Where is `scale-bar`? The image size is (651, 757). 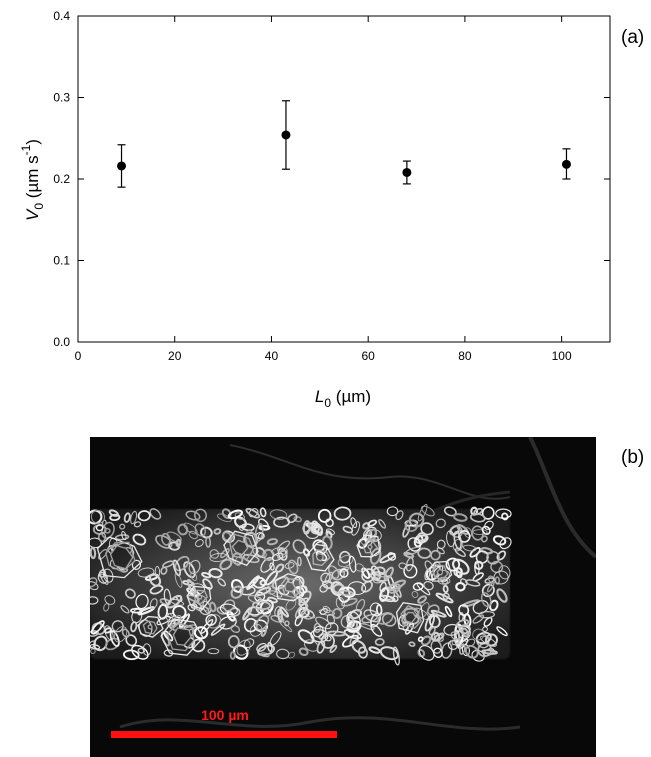 scale-bar is located at coordinates (224, 734).